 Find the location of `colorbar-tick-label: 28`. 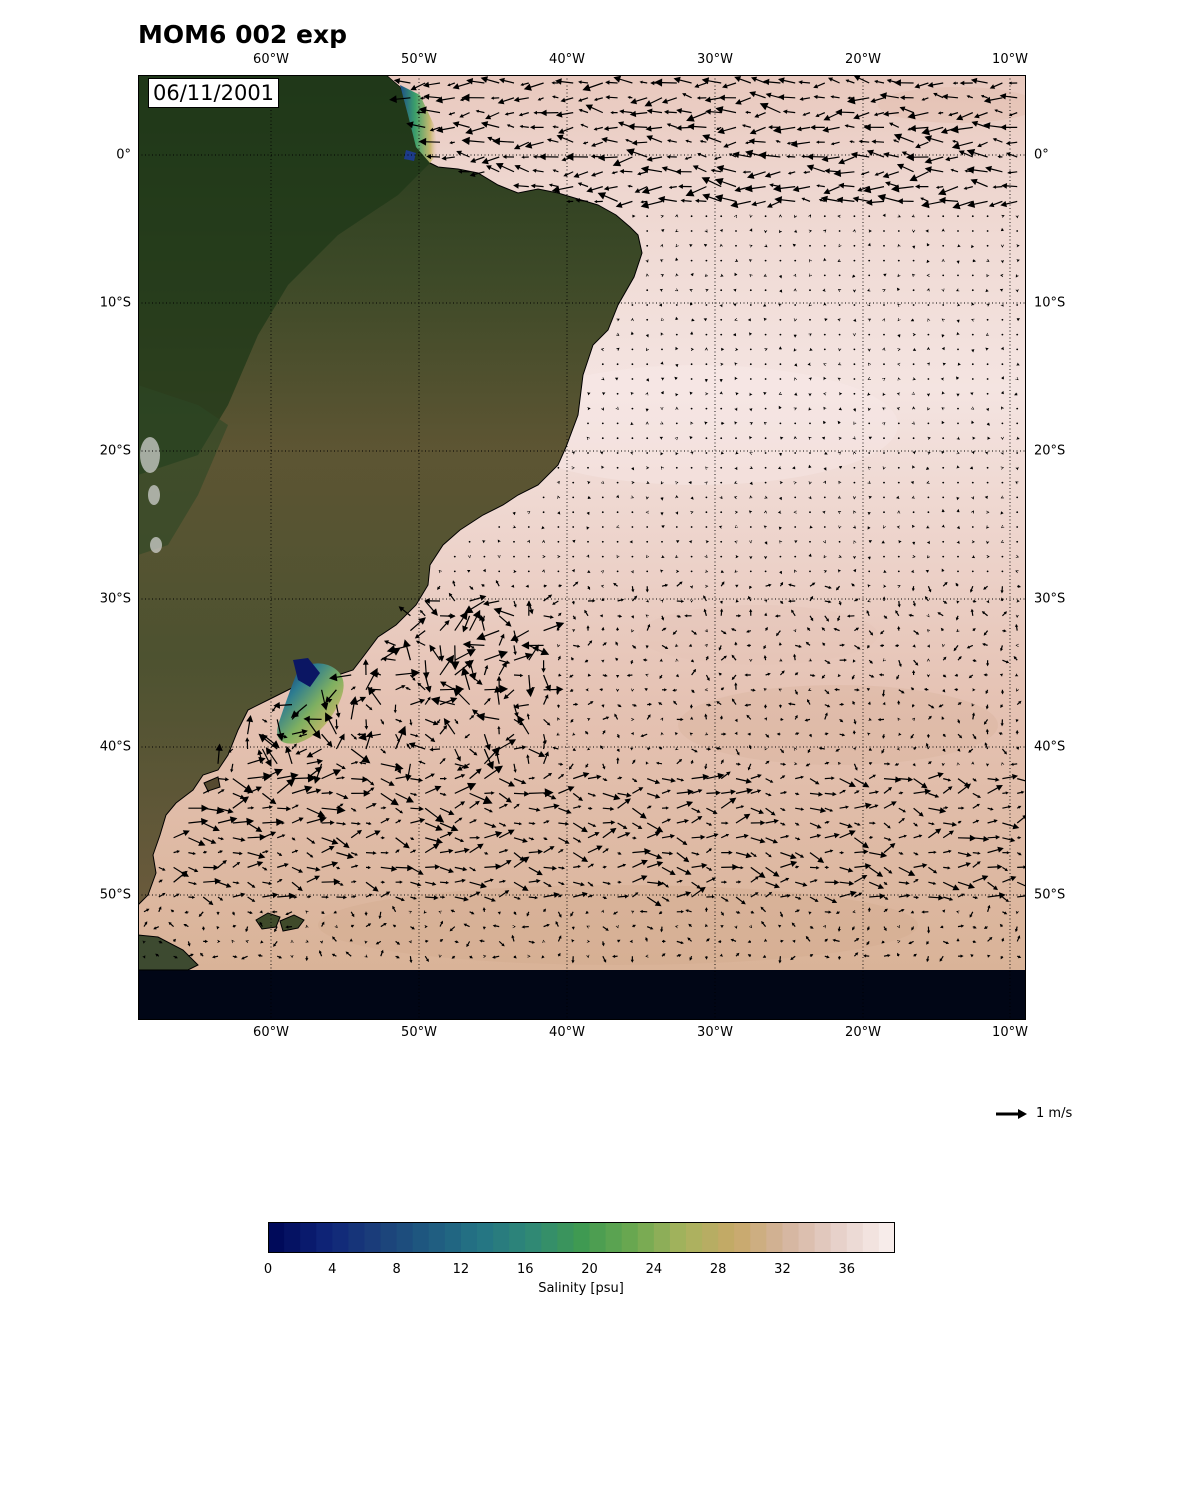

colorbar-tick-label: 28 is located at coordinates (718, 1269).